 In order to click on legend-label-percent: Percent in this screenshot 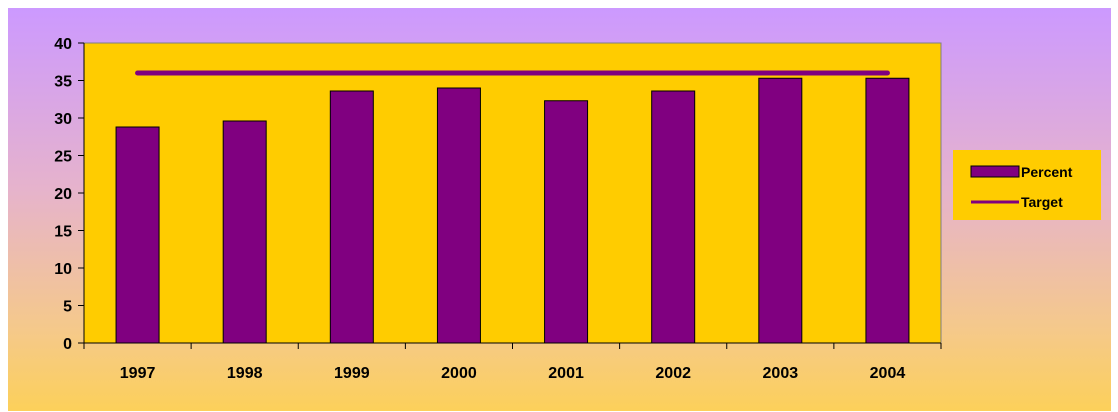, I will do `click(1047, 172)`.